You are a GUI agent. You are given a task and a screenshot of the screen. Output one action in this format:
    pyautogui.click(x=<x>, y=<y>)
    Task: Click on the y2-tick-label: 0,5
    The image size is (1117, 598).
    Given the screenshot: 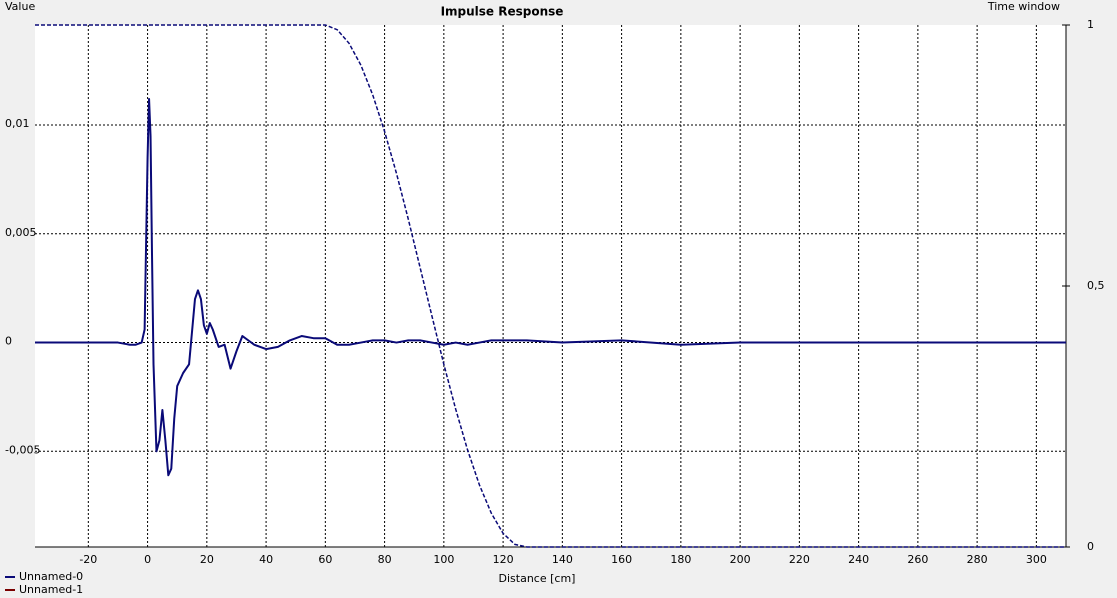 What is the action you would take?
    pyautogui.click(x=1096, y=285)
    